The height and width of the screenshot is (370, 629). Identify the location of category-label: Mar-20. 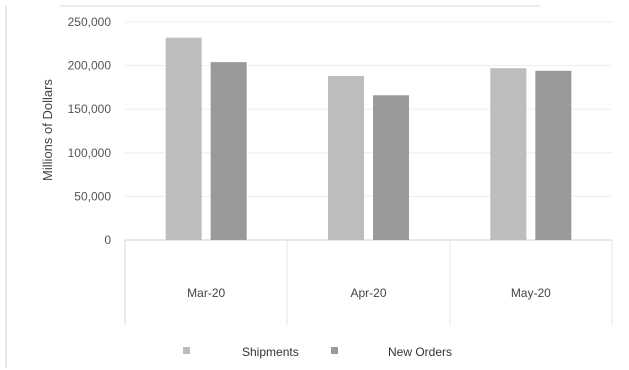
(206, 293).